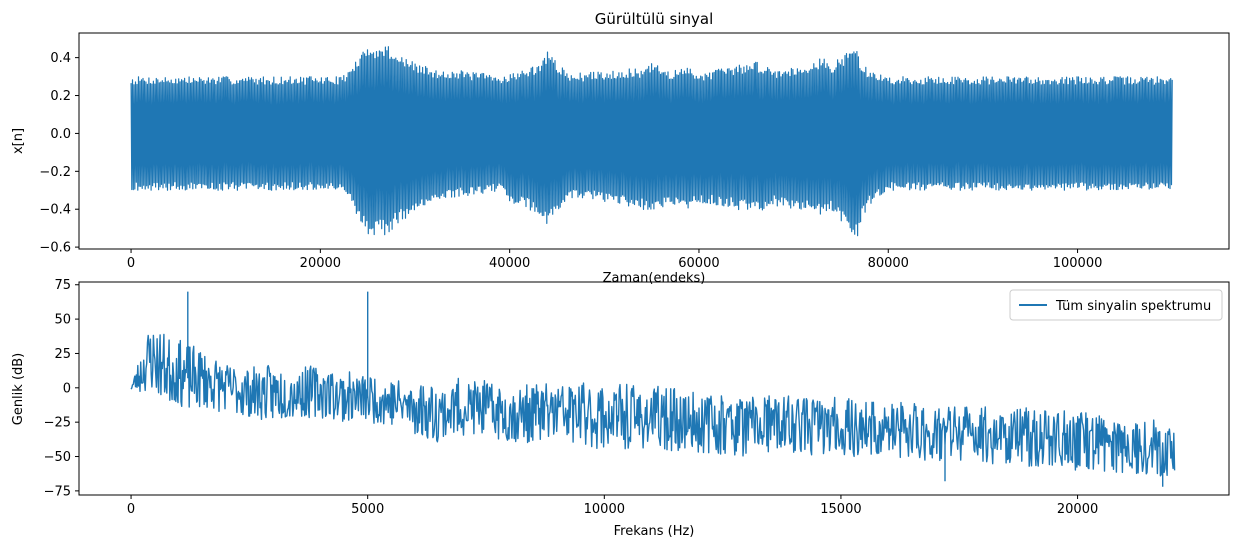  Describe the element at coordinates (888, 263) in the screenshot. I see `signal-x-tick-label: 80000` at that location.